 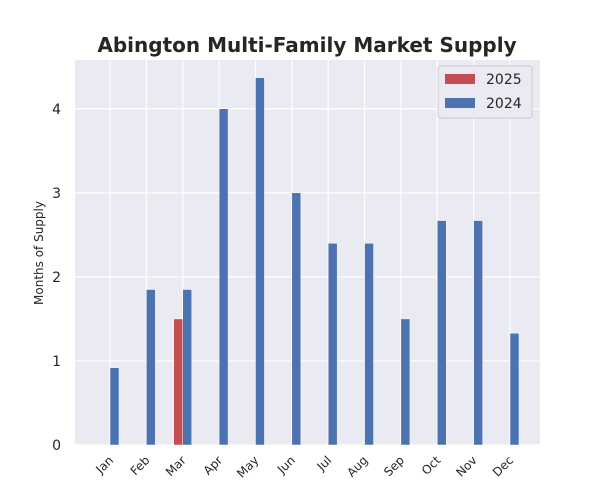 What do you see at coordinates (514, 389) in the screenshot?
I see `bar-2024-dec` at bounding box center [514, 389].